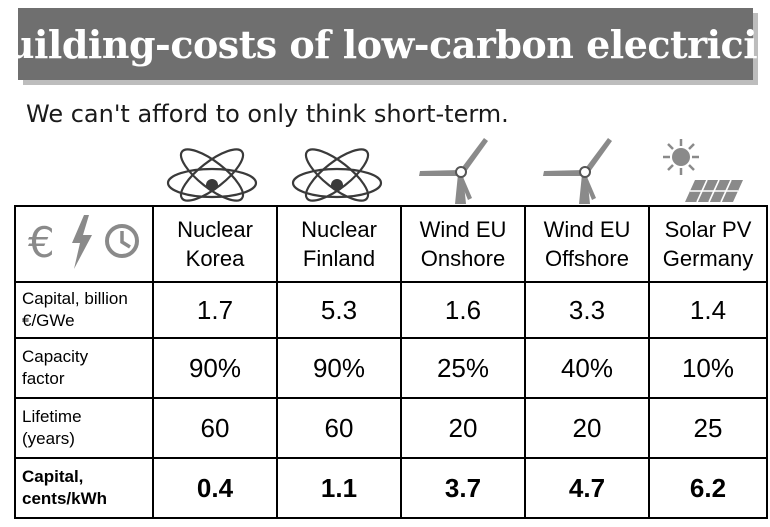 Image resolution: width=770 pixels, height=527 pixels. I want to click on table-row: Lifetime (years) 60 60 20 20 25, so click(391, 428).